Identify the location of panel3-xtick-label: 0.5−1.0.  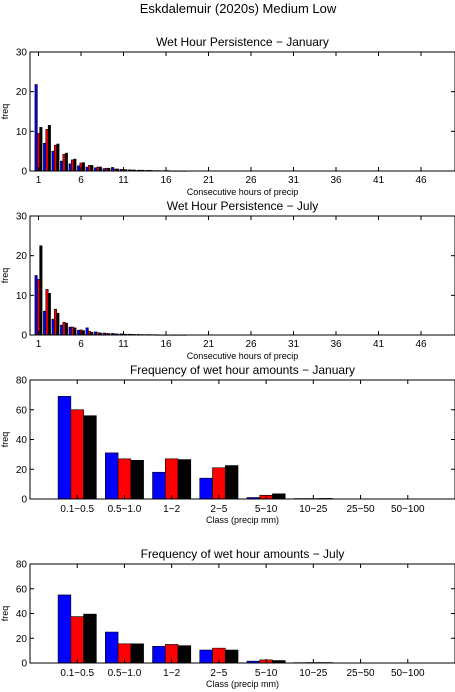
(125, 509).